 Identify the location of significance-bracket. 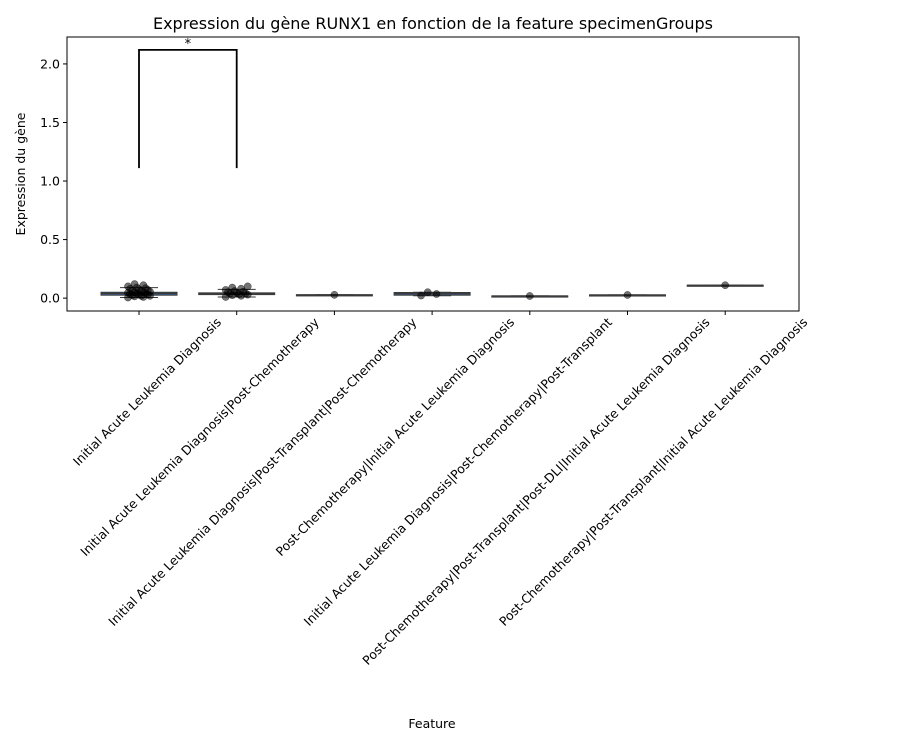
(188, 108).